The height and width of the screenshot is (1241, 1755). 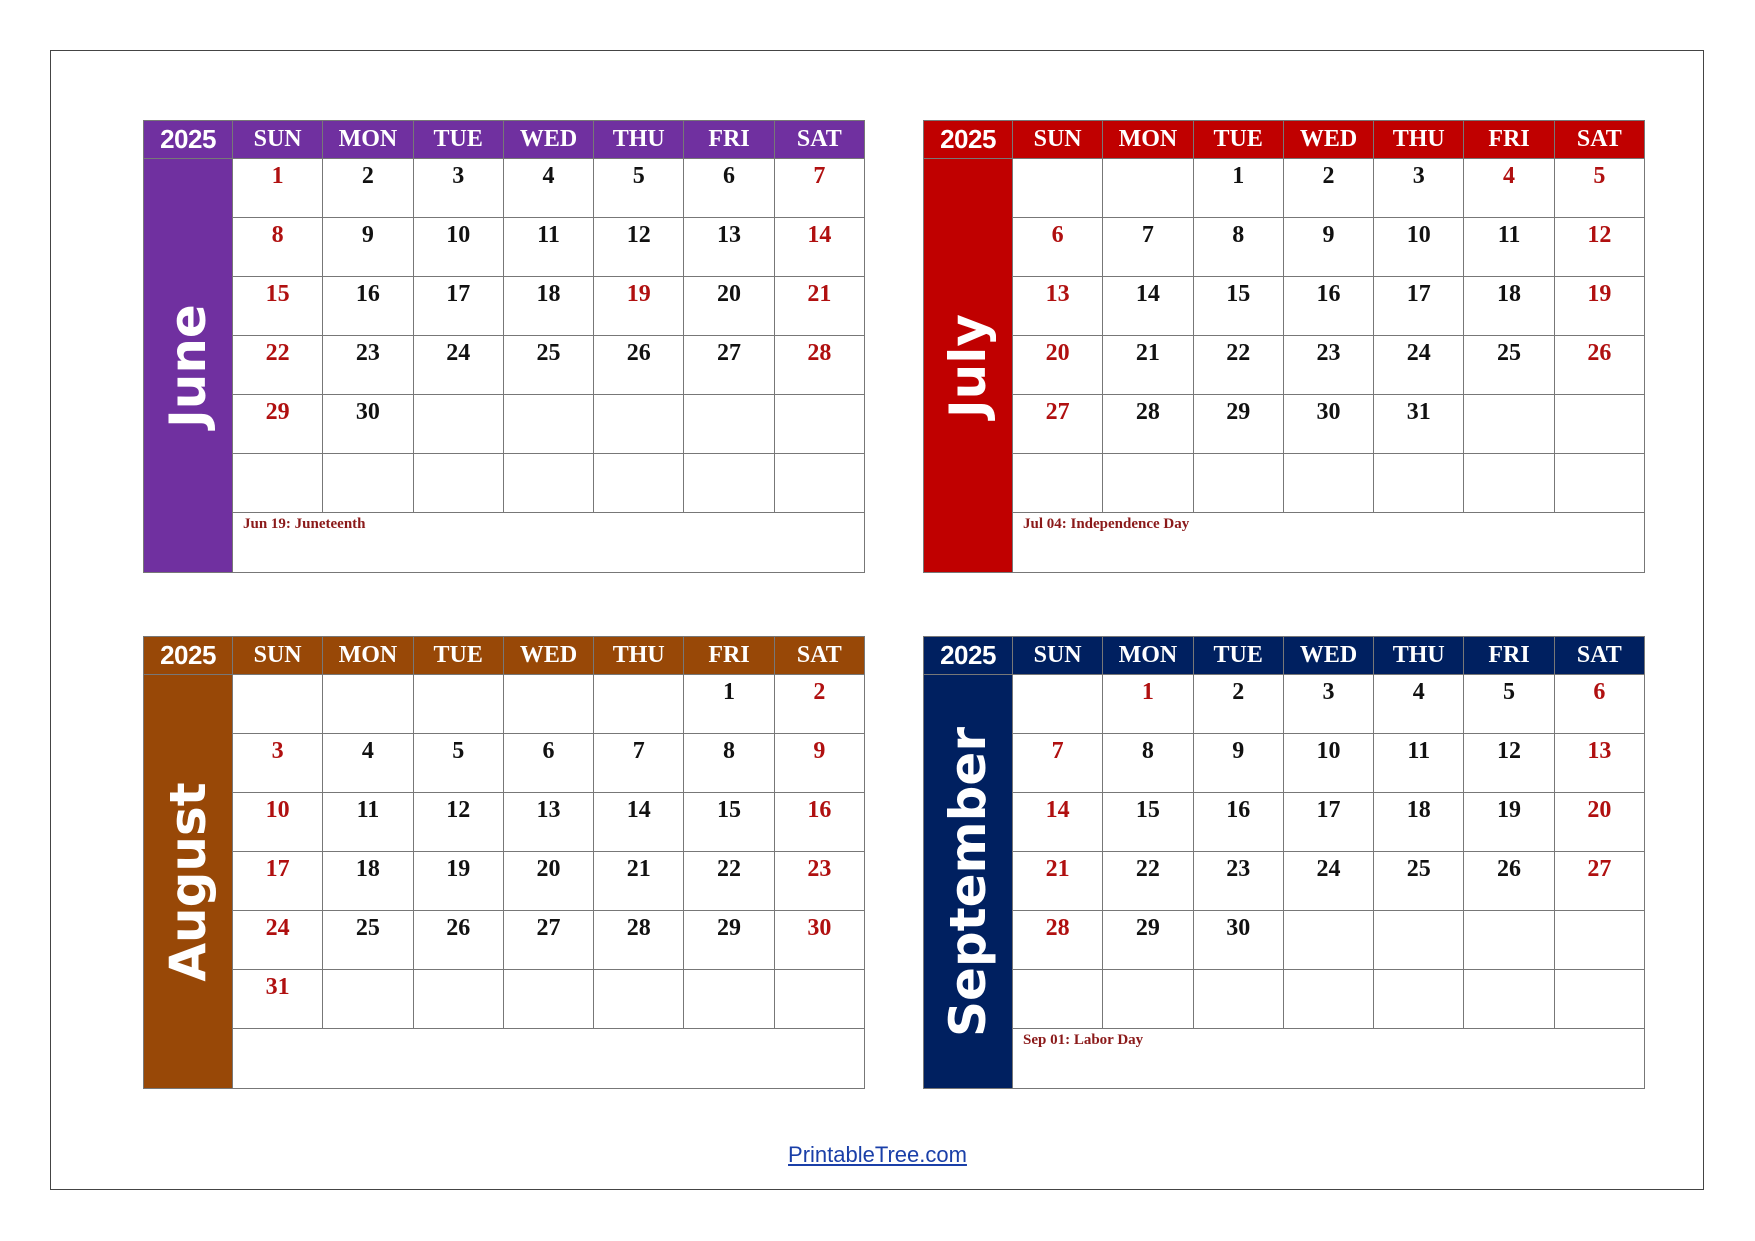 I want to click on day-cell: 28, so click(x=1148, y=424).